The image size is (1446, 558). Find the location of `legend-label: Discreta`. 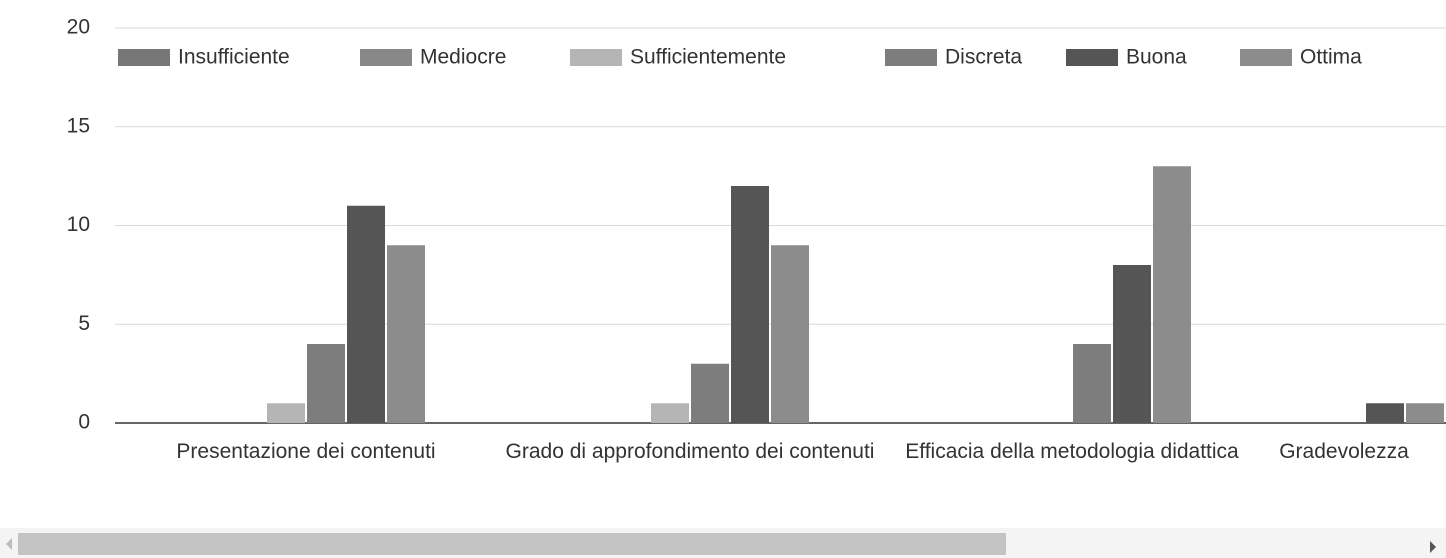

legend-label: Discreta is located at coordinates (983, 57).